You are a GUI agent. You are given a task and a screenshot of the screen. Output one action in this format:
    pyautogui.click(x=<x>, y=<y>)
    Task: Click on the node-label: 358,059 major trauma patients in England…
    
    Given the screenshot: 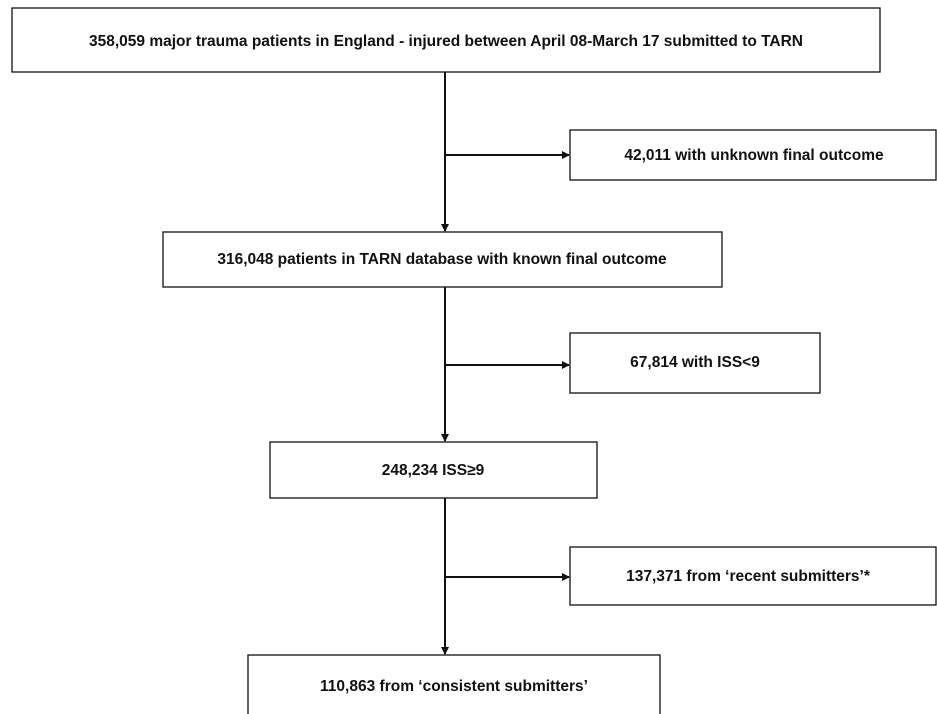 What is the action you would take?
    pyautogui.click(x=446, y=41)
    